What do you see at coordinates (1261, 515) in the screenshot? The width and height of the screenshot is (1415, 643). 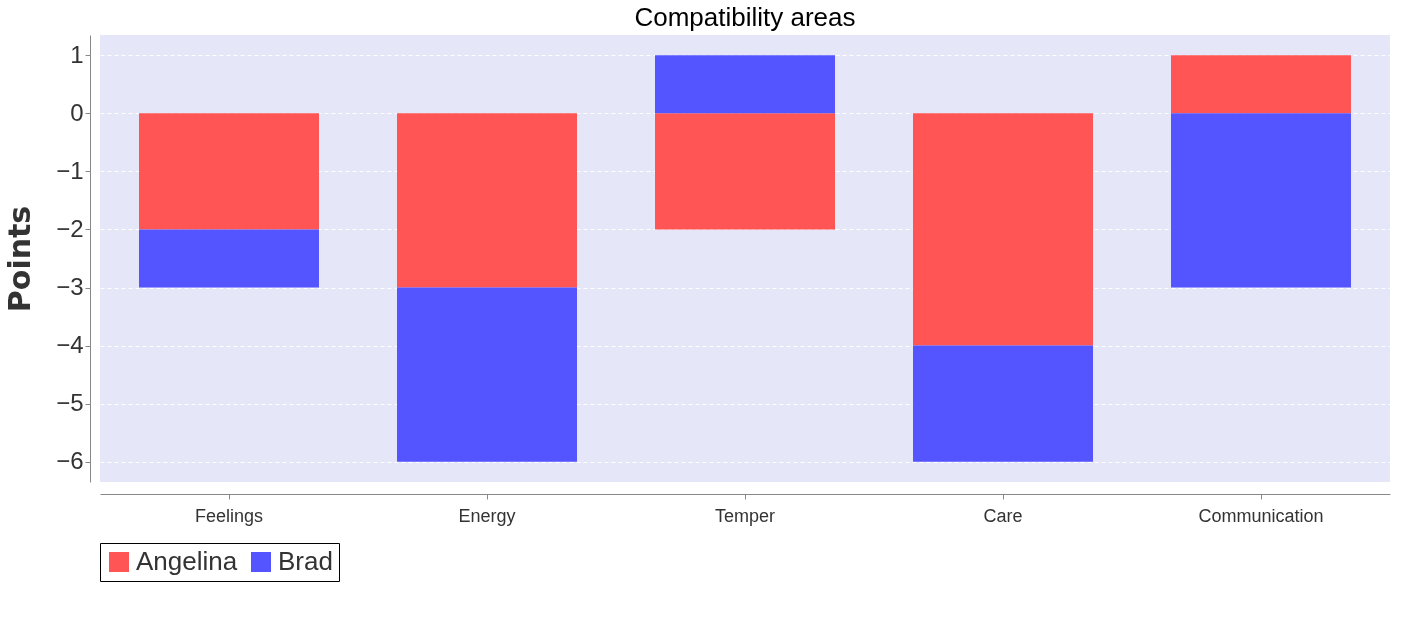 I see `x-tick-label: Communication` at bounding box center [1261, 515].